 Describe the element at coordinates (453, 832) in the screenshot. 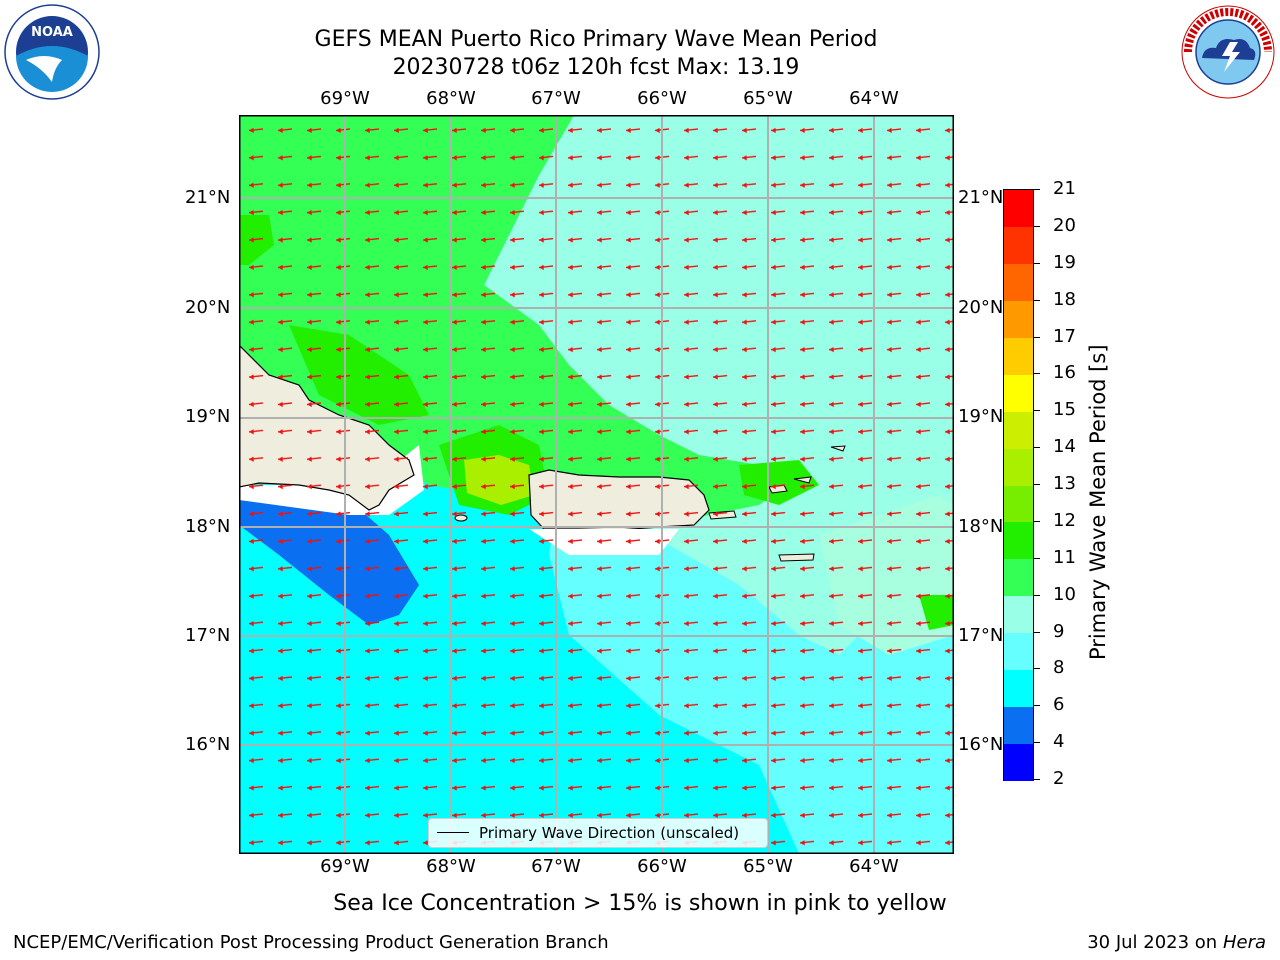

I see `legend-line-swatch` at that location.